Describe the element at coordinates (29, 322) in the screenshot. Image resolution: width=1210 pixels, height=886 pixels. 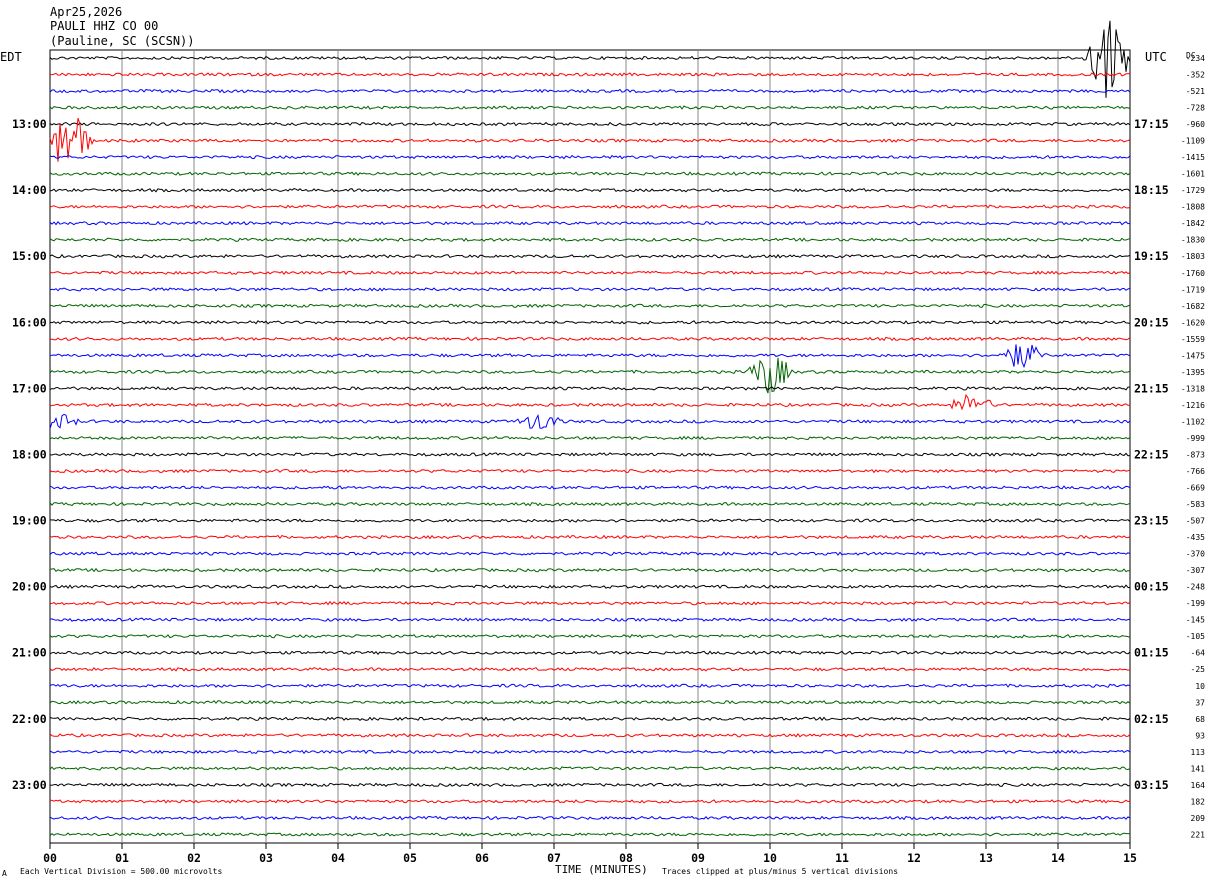
I see `left-hour-label: 16:00` at that location.